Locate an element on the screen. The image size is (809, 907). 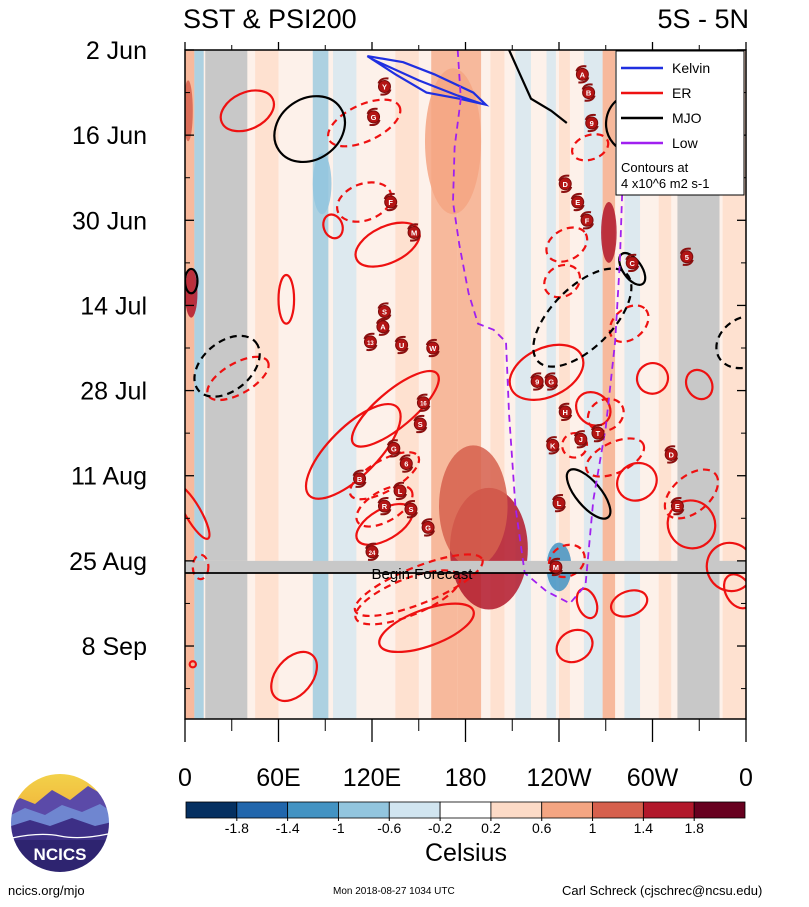
cyclone-marker-27: 6 is located at coordinates (406, 463).